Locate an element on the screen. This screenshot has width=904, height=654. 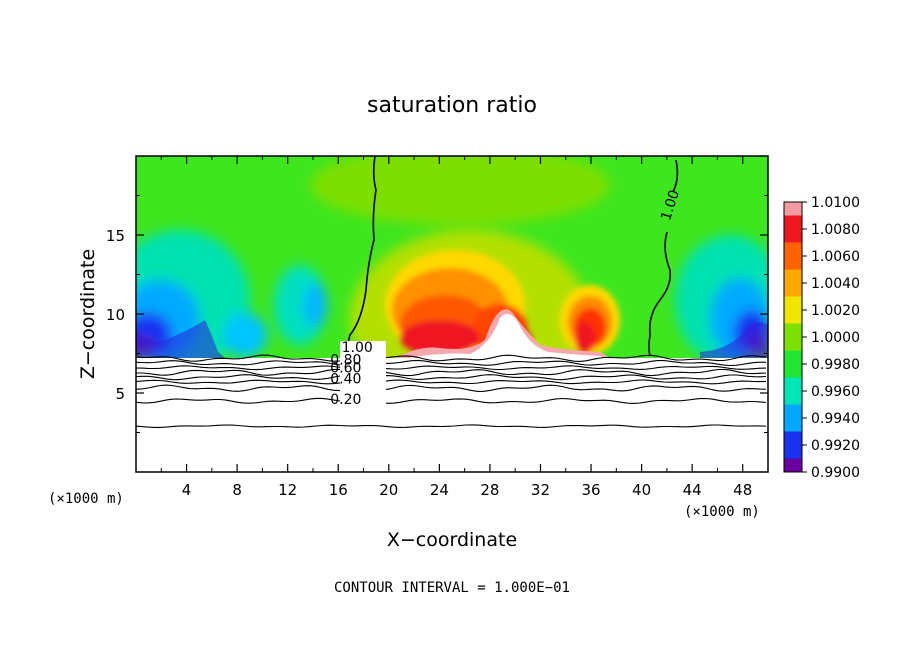
y-tick-label: 10 is located at coordinates (115, 315).